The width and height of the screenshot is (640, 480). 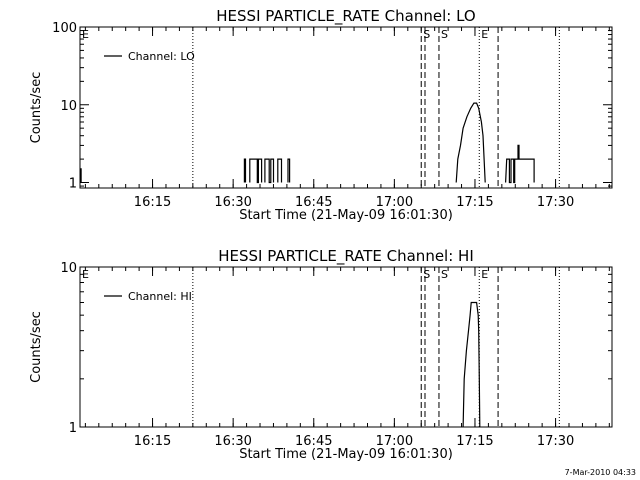 What do you see at coordinates (484, 34) in the screenshot?
I see `chart-0-marker-label-5: E` at bounding box center [484, 34].